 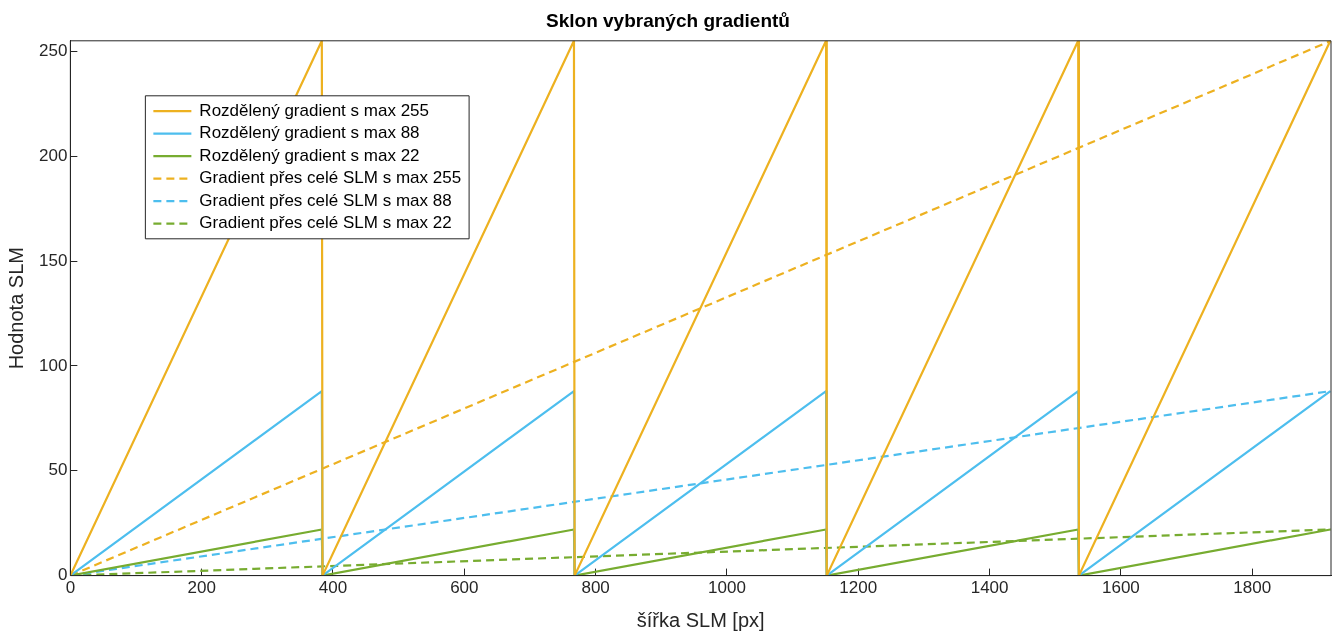 What do you see at coordinates (464, 588) in the screenshot?
I see `x-tick-label: 600` at bounding box center [464, 588].